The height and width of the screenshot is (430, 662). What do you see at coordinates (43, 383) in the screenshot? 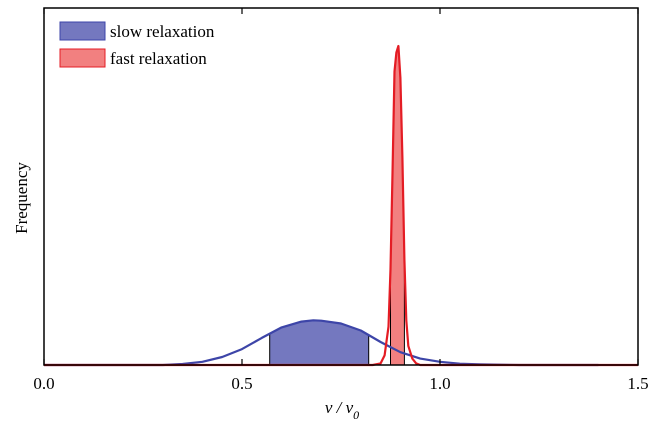
I see `x-tick-label: 0.0` at bounding box center [43, 383].